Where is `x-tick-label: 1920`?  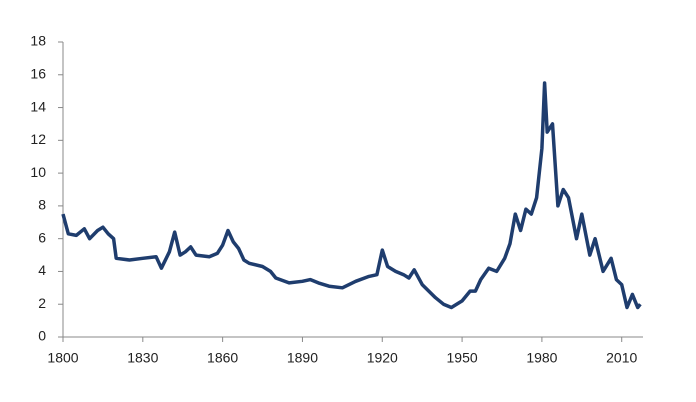 x-tick-label: 1920 is located at coordinates (382, 358).